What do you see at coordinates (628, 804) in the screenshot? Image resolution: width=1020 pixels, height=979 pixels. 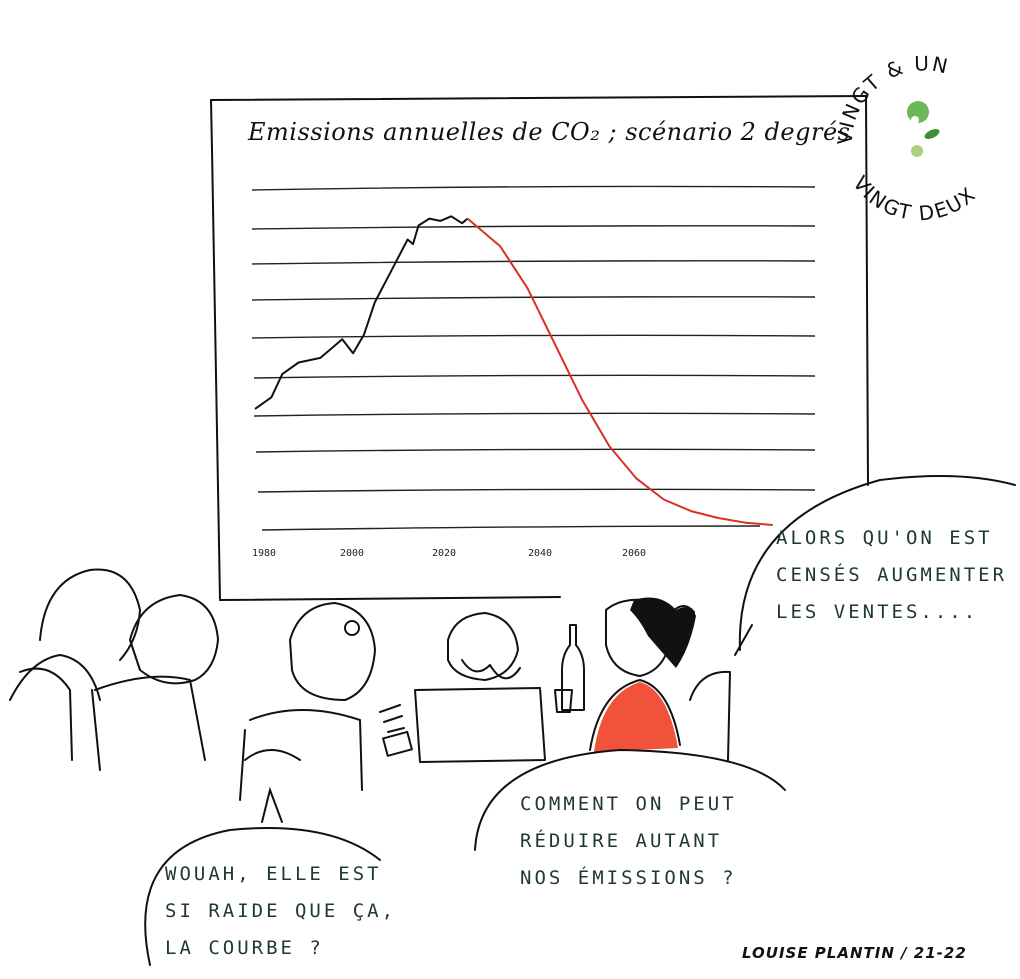 I see `bubble-middle-line-1: COMMENT ON PEUT` at bounding box center [628, 804].